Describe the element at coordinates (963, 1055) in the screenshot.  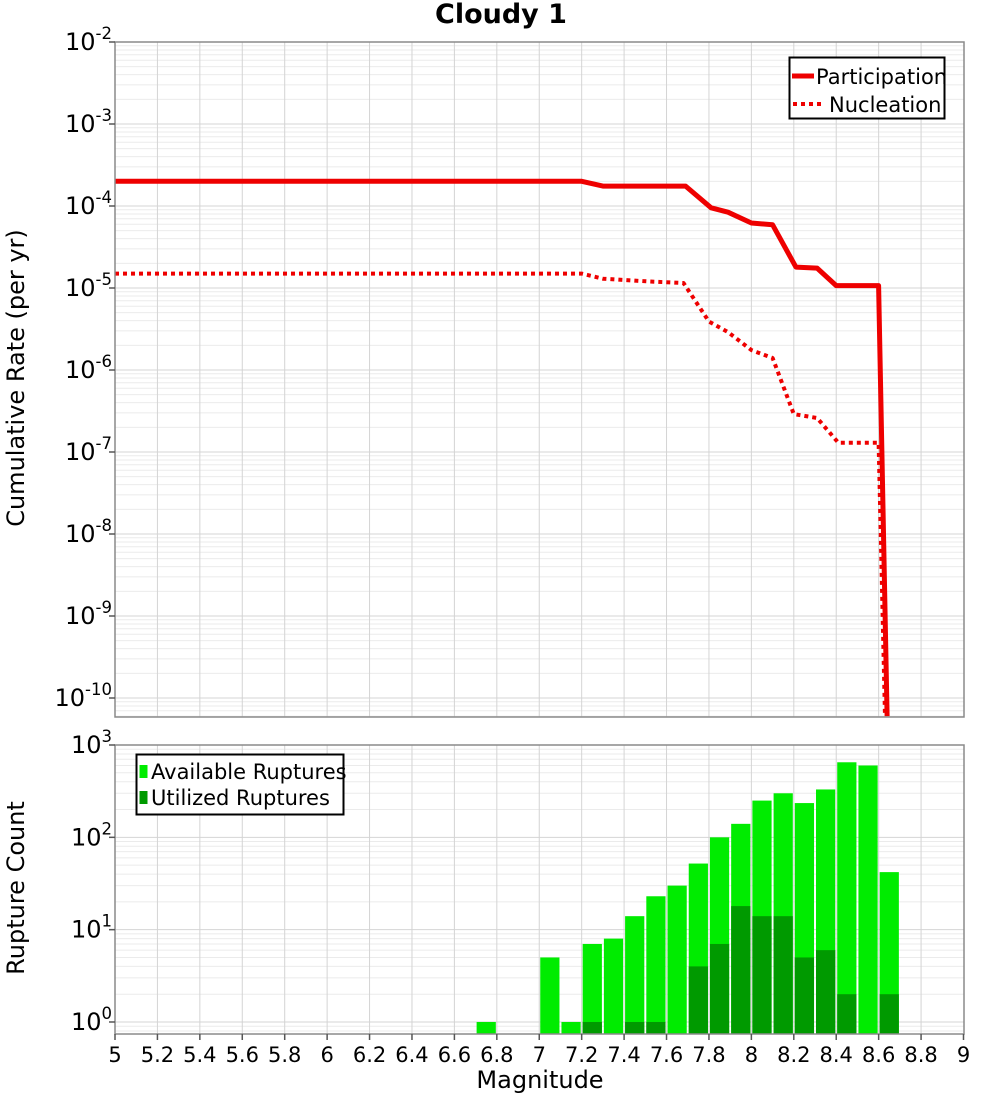
I see `x-tick-label: 9` at that location.